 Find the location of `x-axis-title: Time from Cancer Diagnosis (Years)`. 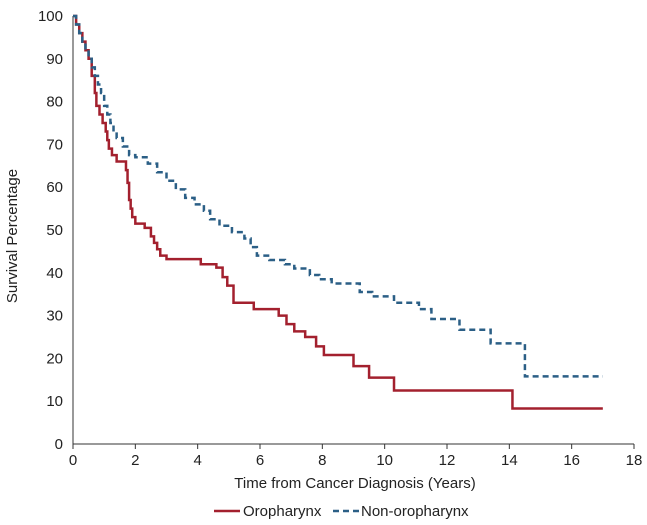

x-axis-title: Time from Cancer Diagnosis (Years) is located at coordinates (354, 483).